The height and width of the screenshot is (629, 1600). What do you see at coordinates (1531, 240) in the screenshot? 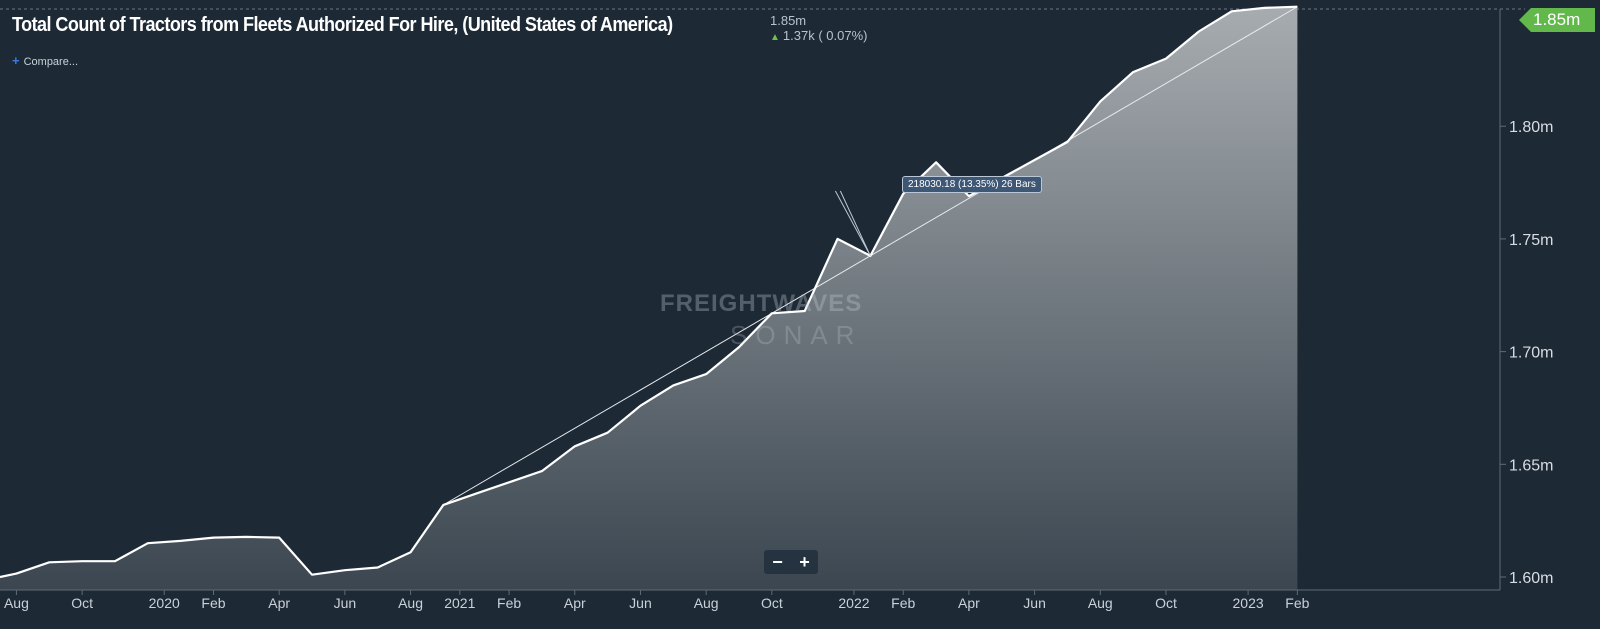
I see `y-tick-label: 1.75m` at bounding box center [1531, 240].